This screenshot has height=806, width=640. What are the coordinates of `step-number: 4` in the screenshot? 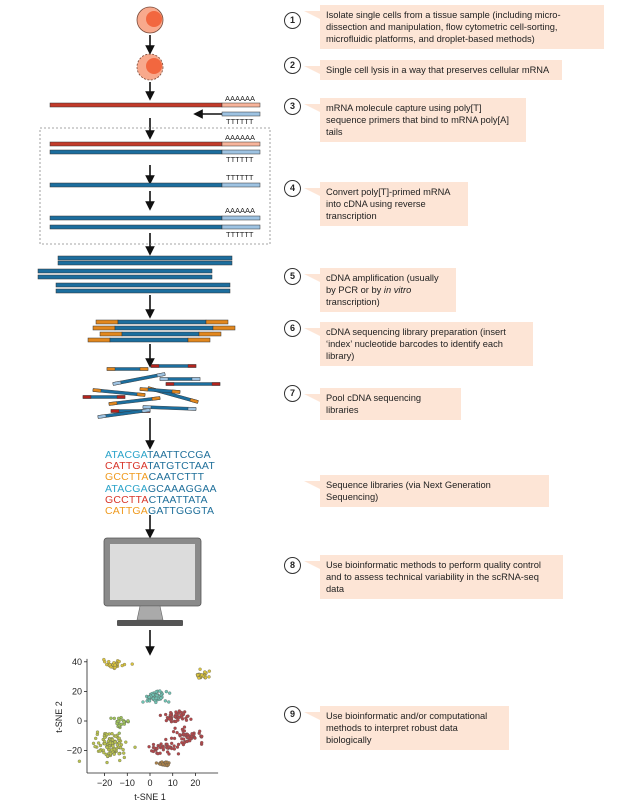 It's located at (292, 188).